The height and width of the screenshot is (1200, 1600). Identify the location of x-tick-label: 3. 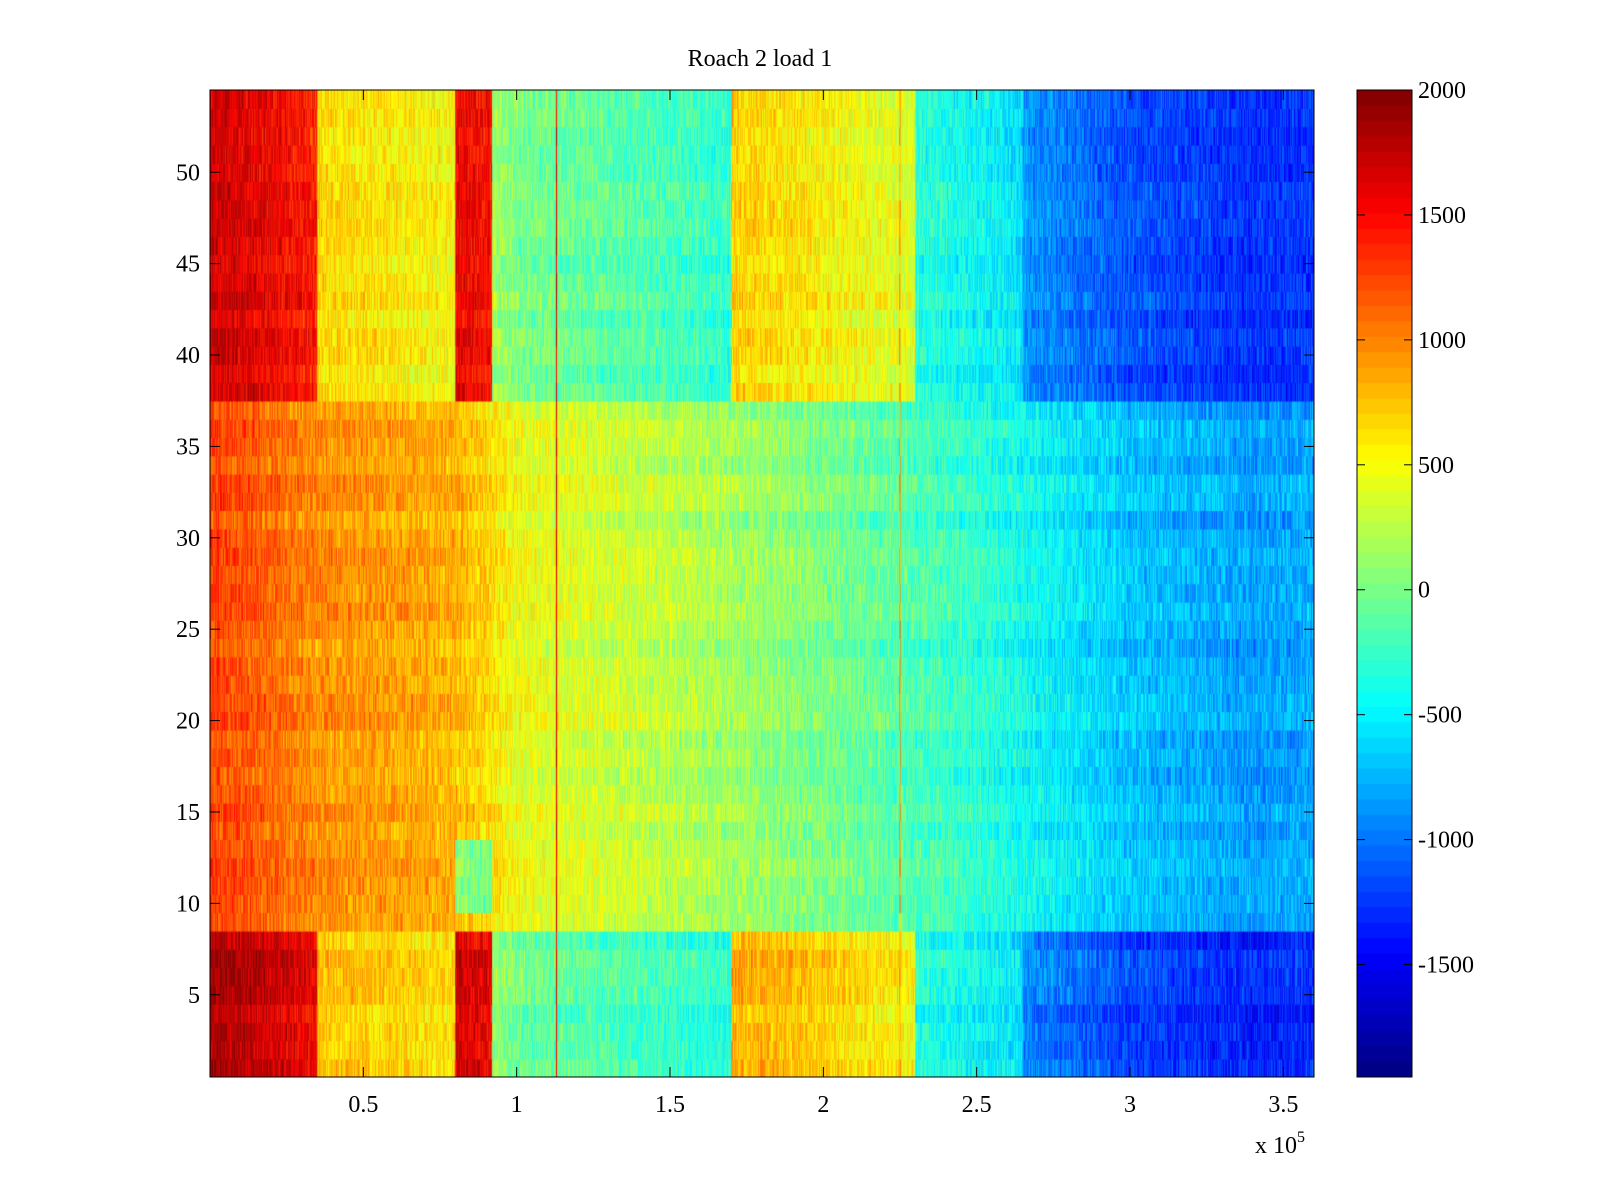
(1130, 1105).